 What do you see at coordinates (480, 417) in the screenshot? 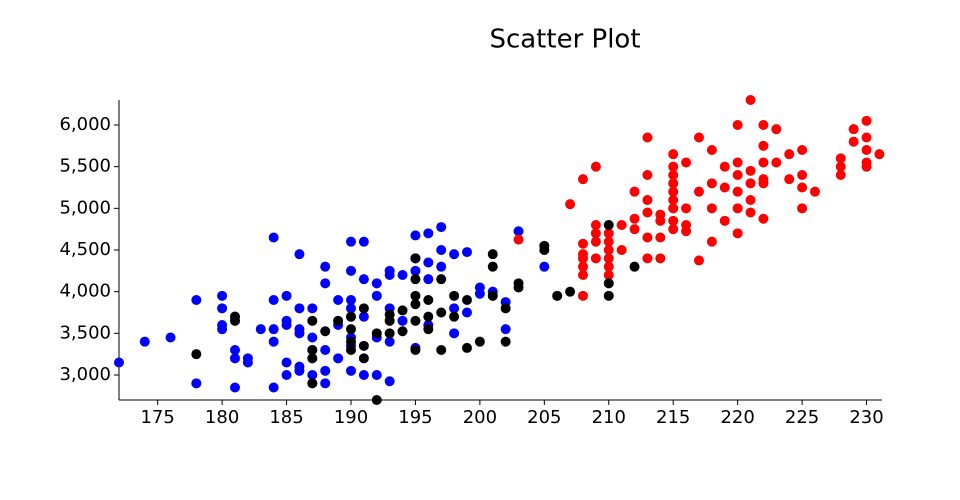
I see `x-tick-label: 200` at bounding box center [480, 417].